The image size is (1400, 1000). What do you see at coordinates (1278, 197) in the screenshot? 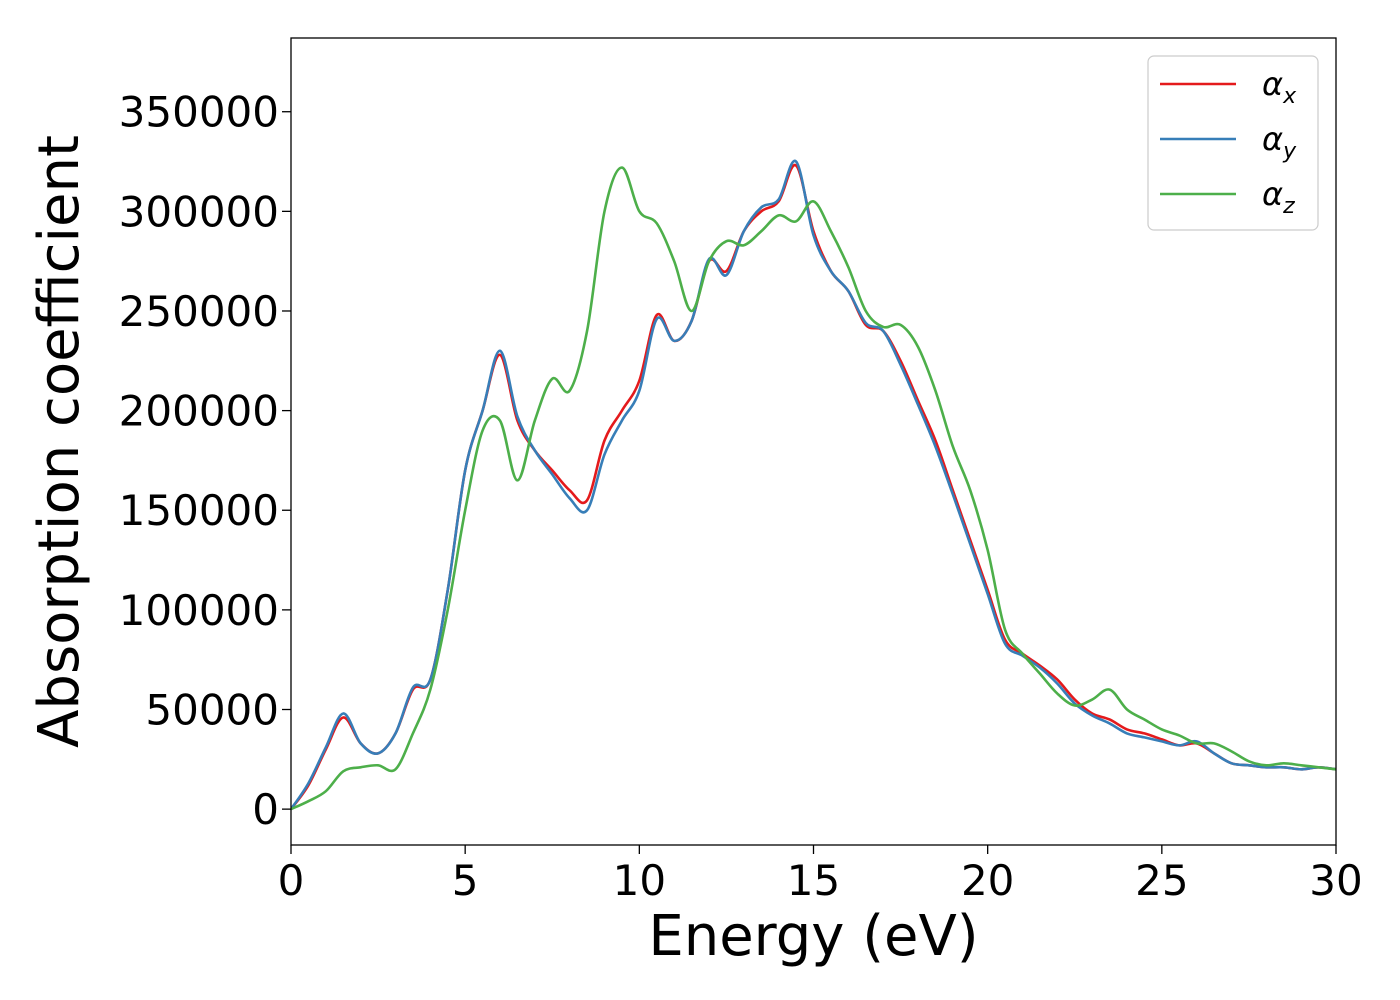
I see `legend-label-z: αz` at bounding box center [1278, 197].